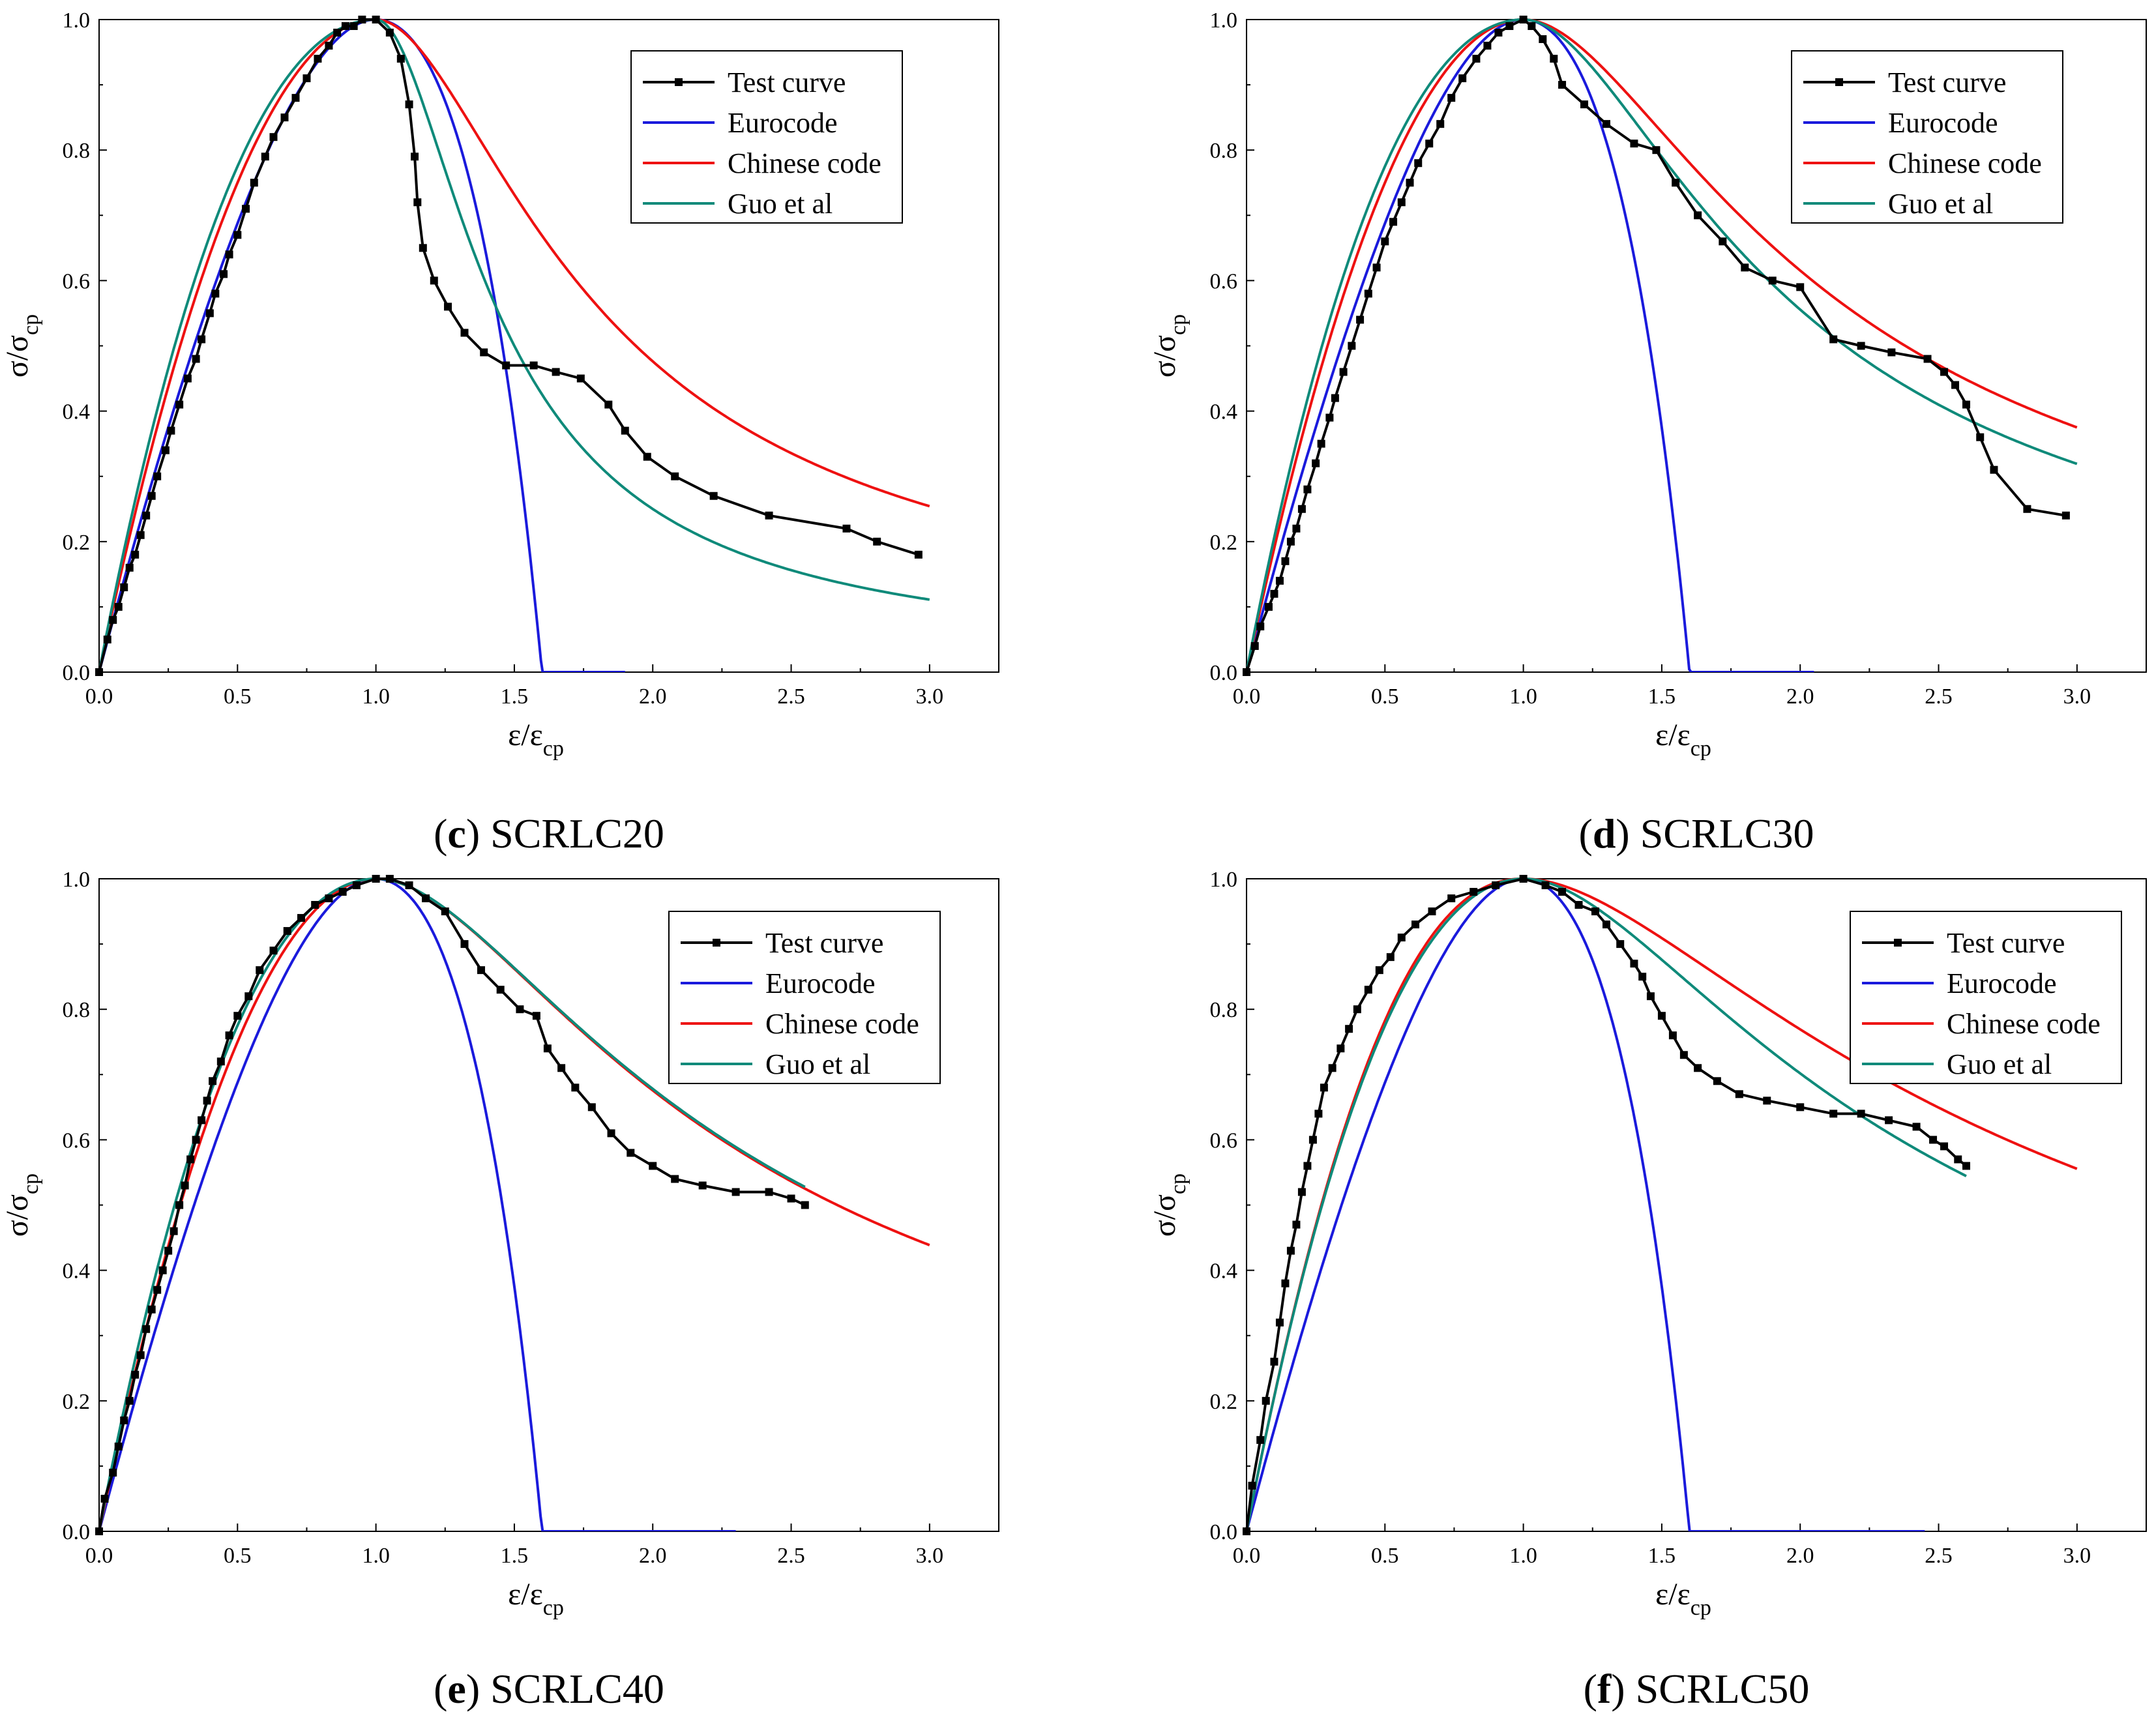  Describe the element at coordinates (1224, 20) in the screenshot. I see `y-tick-label: 1.0` at that location.